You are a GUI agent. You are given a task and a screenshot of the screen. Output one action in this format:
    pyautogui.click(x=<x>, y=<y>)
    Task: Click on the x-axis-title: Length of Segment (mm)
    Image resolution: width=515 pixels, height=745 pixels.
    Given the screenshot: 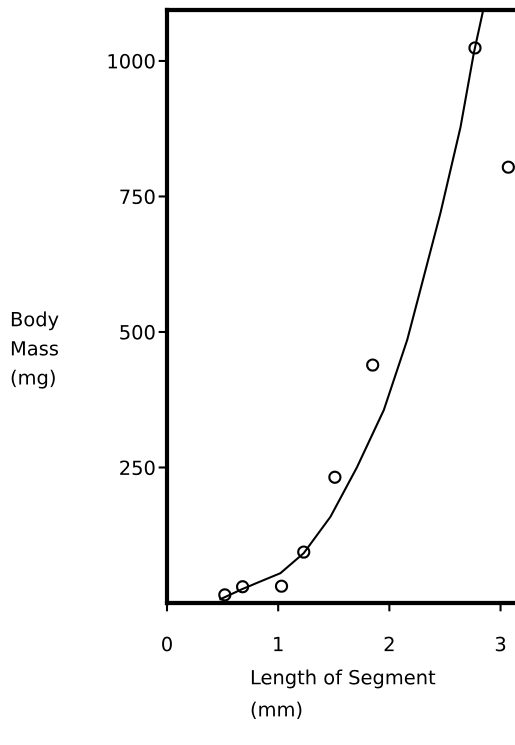 What is the action you would take?
    pyautogui.click(x=344, y=694)
    